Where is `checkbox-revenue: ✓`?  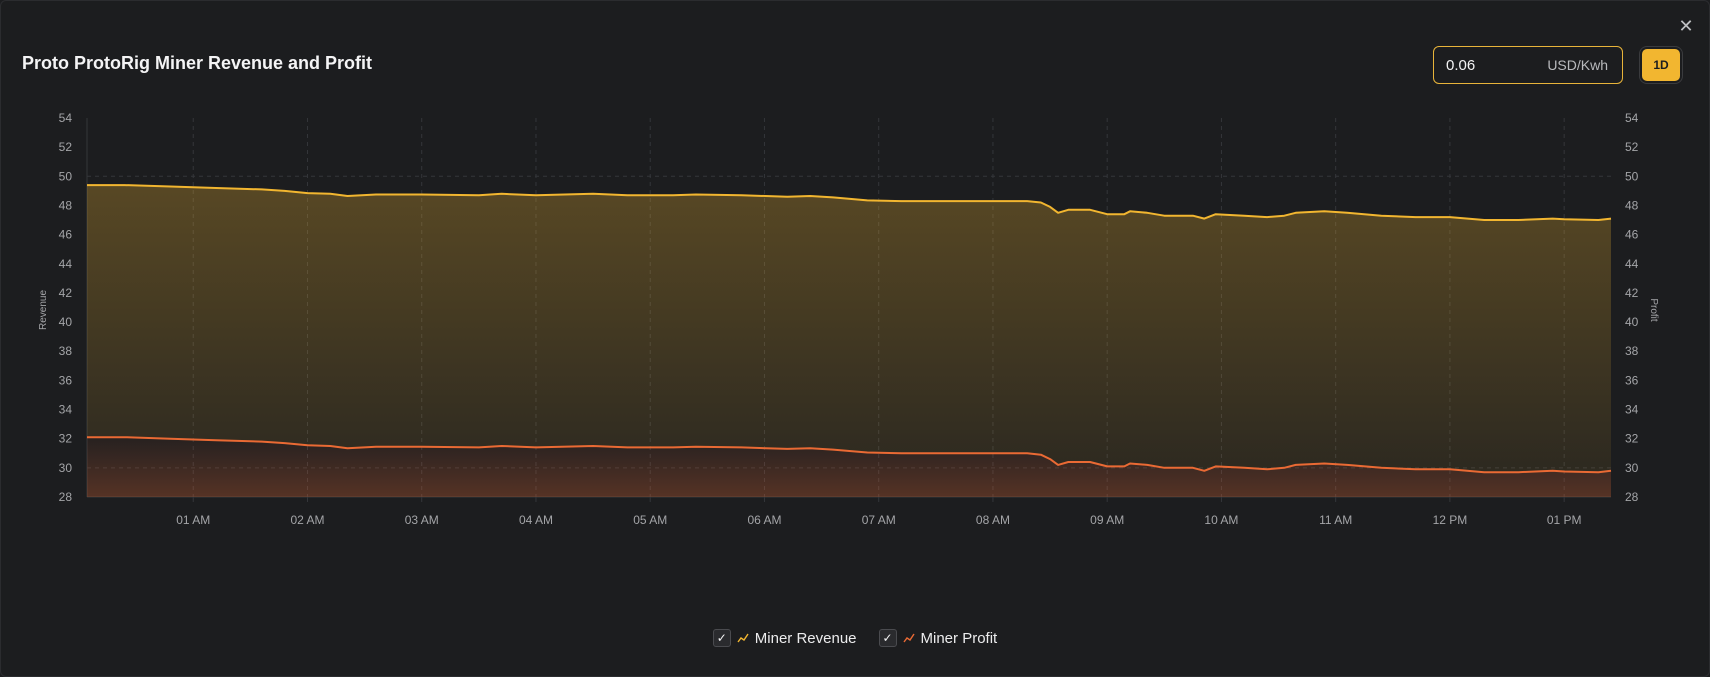 checkbox-revenue: ✓ is located at coordinates (721, 638).